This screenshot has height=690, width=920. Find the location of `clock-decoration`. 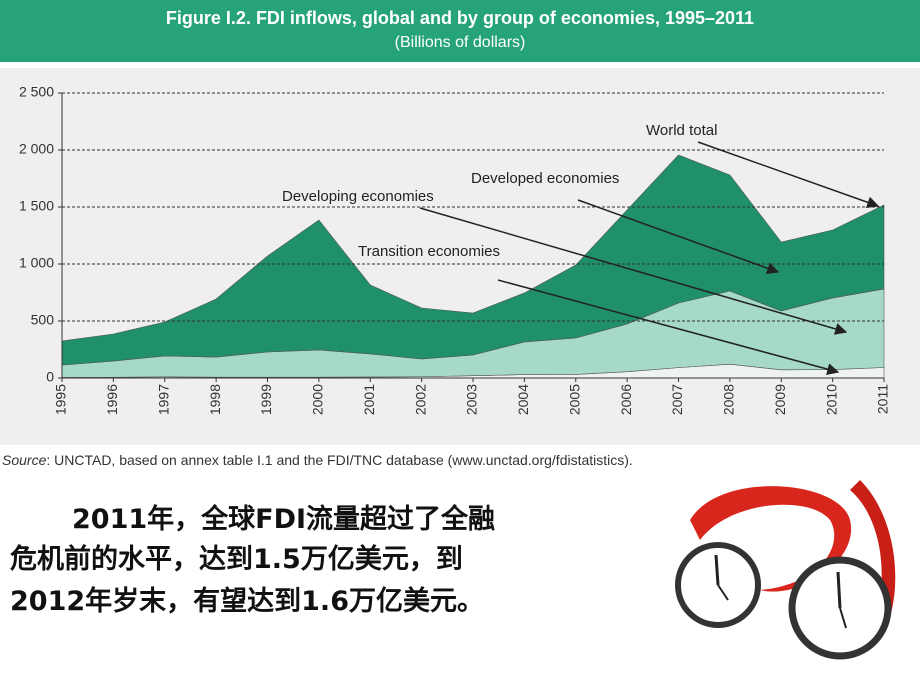

clock-decoration is located at coordinates (785, 570).